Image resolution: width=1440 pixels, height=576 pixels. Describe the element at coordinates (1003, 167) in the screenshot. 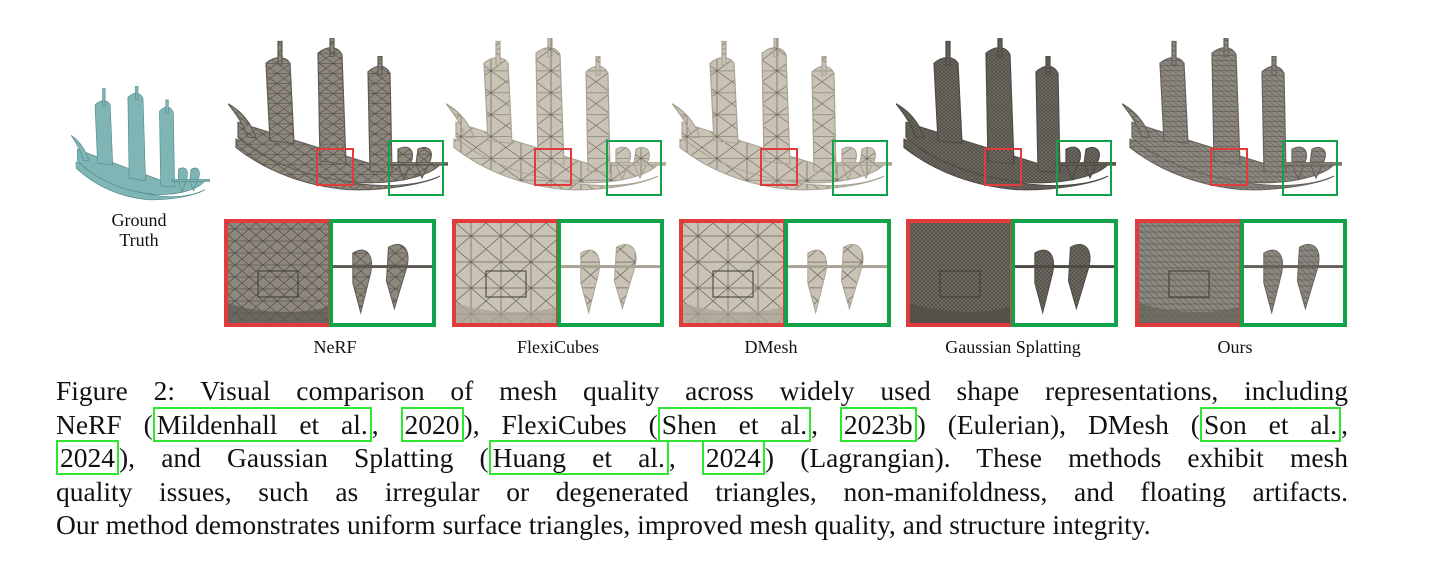

I see `highlight-box-red-gaussian-splatting` at that location.